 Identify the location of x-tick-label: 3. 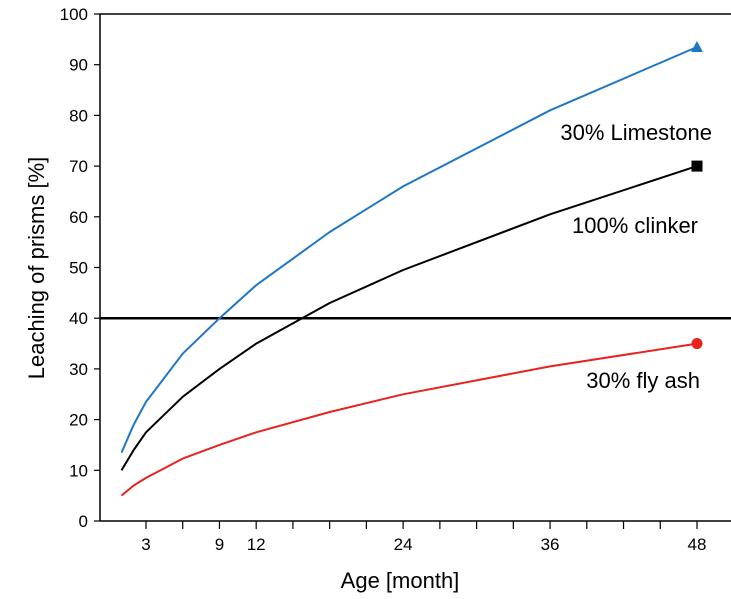
(145, 544).